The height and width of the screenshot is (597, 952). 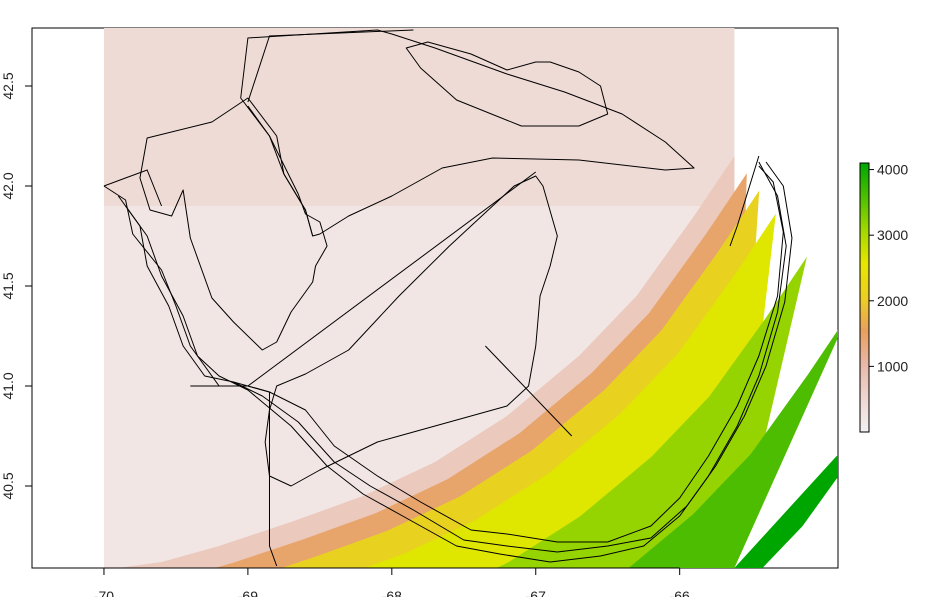 What do you see at coordinates (330, 66) in the screenshot?
I see `boundary-top-left` at bounding box center [330, 66].